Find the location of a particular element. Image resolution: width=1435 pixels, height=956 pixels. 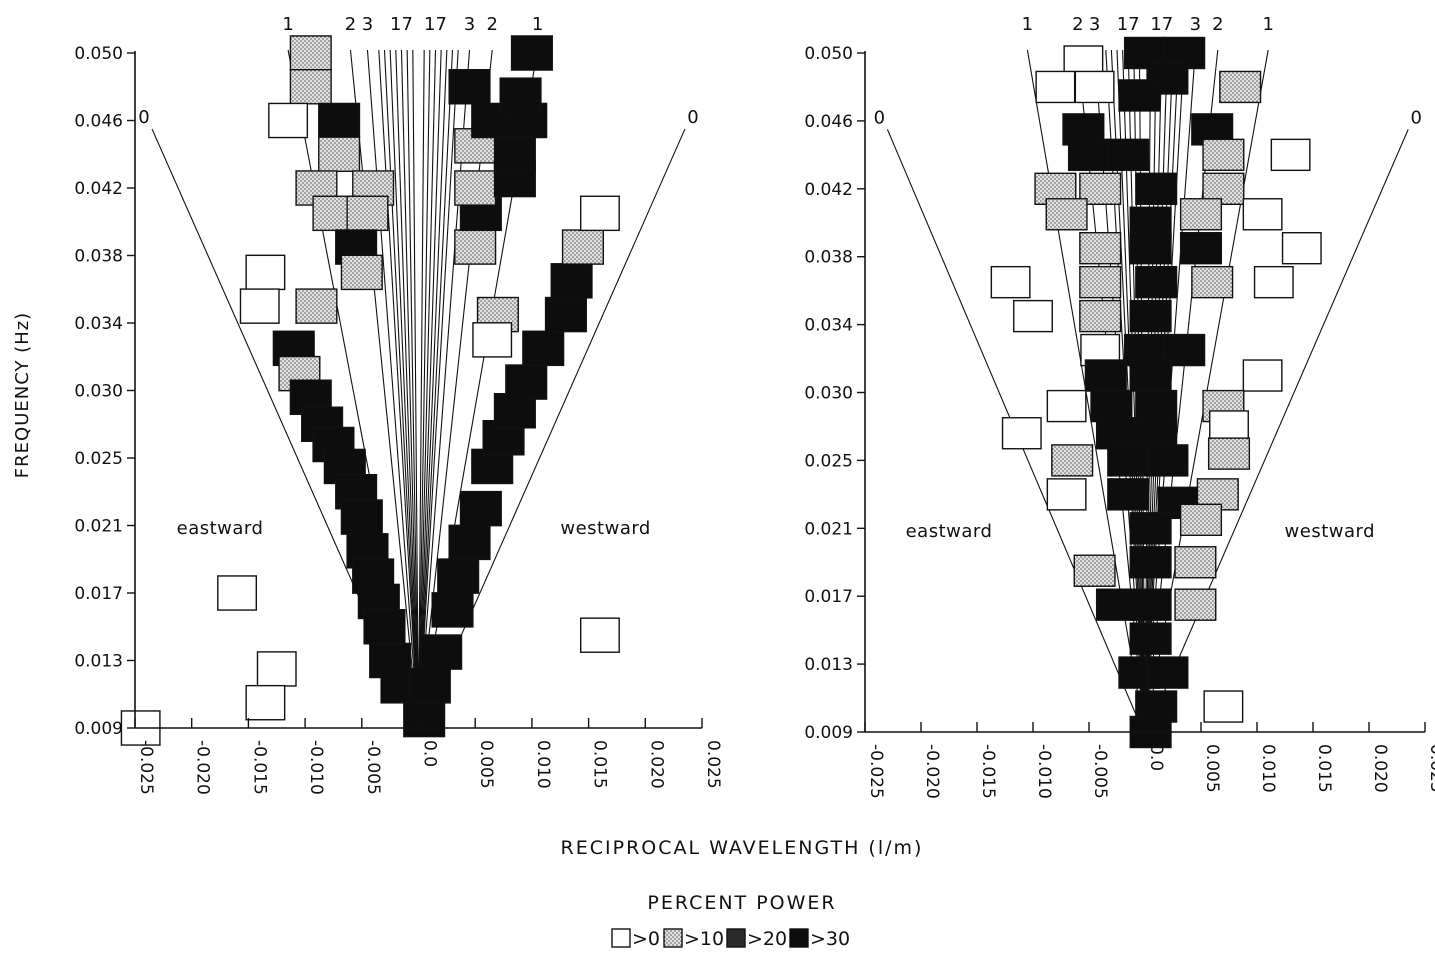

x-tick-label: 0.010 is located at coordinates (543, 764).